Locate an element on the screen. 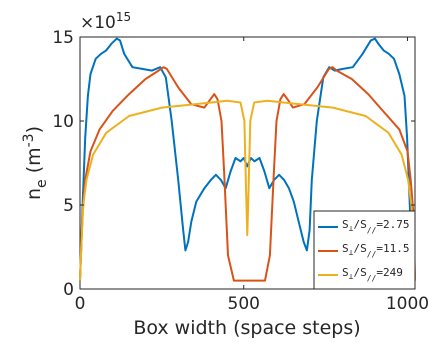 This screenshot has height=343, width=429. y-exponent-power: 15 is located at coordinates (123, 17).